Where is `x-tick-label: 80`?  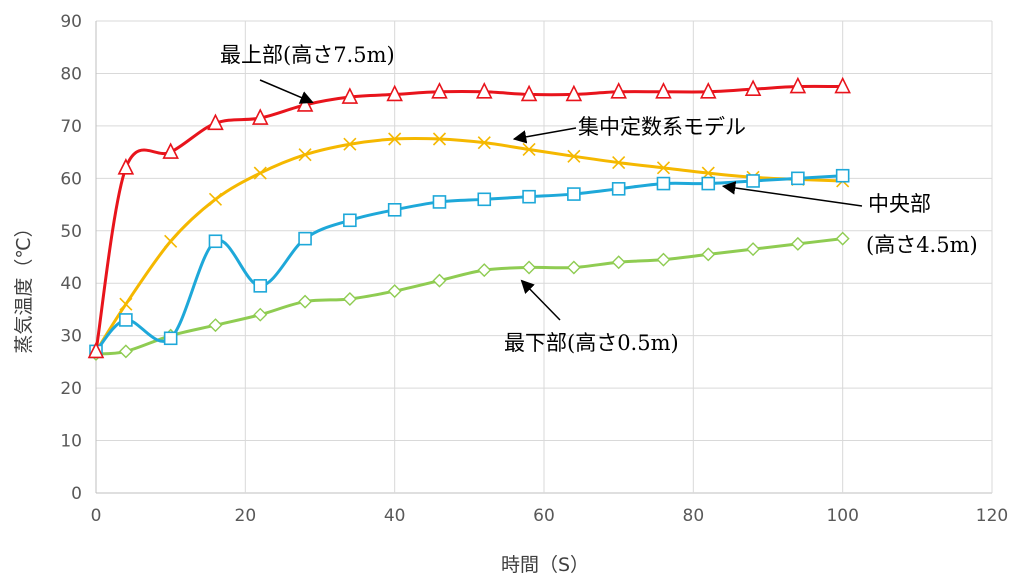 x-tick-label: 80 is located at coordinates (694, 516).